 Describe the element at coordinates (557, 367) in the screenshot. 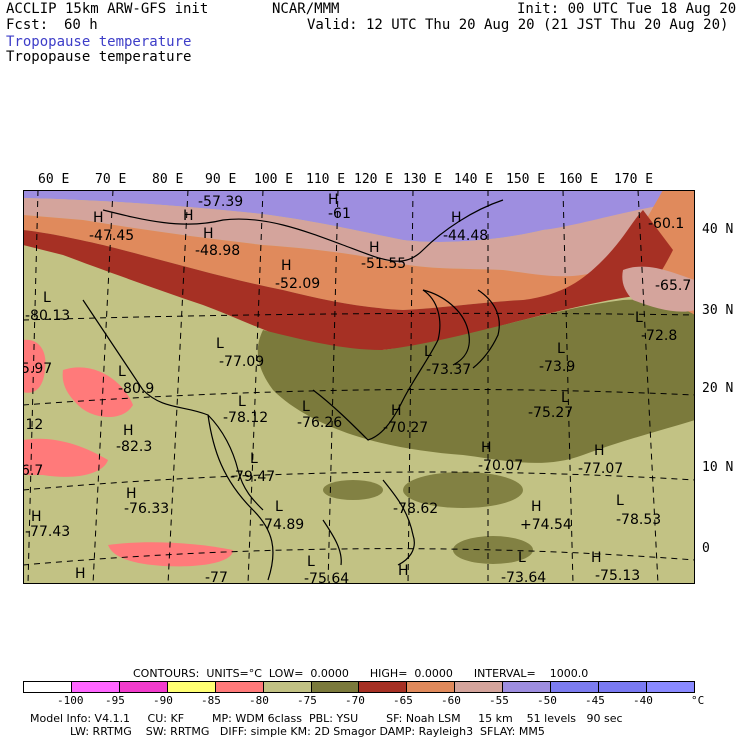

I see `contour-label: -73.9` at that location.